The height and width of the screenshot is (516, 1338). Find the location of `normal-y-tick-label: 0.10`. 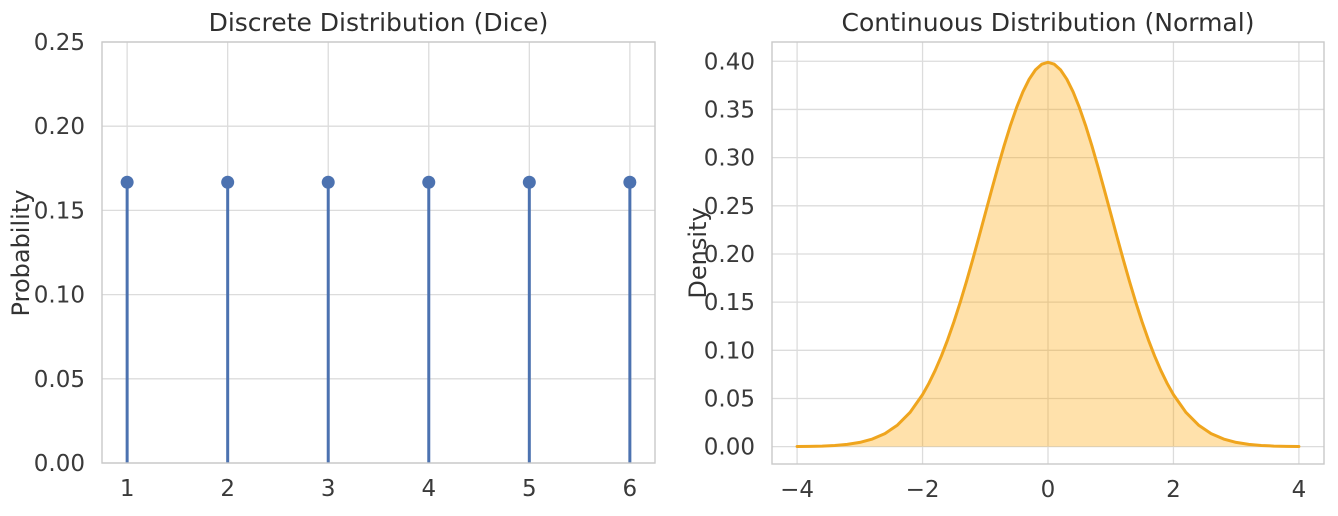

normal-y-tick-label: 0.10 is located at coordinates (729, 351).